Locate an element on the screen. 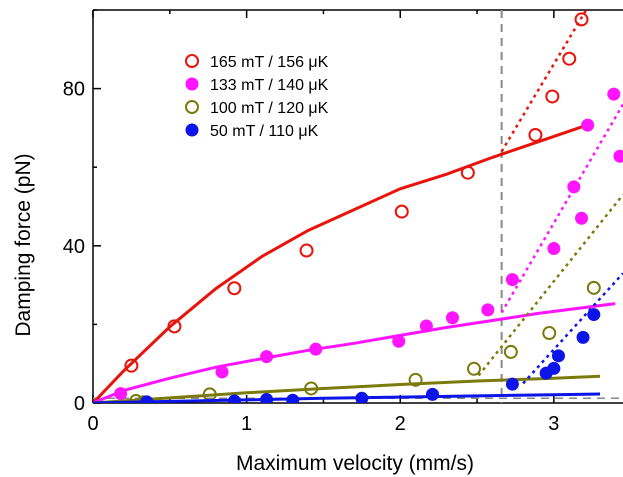 The image size is (623, 477). x-axis-label: Maximum velocity (mm/s) is located at coordinates (355, 463).